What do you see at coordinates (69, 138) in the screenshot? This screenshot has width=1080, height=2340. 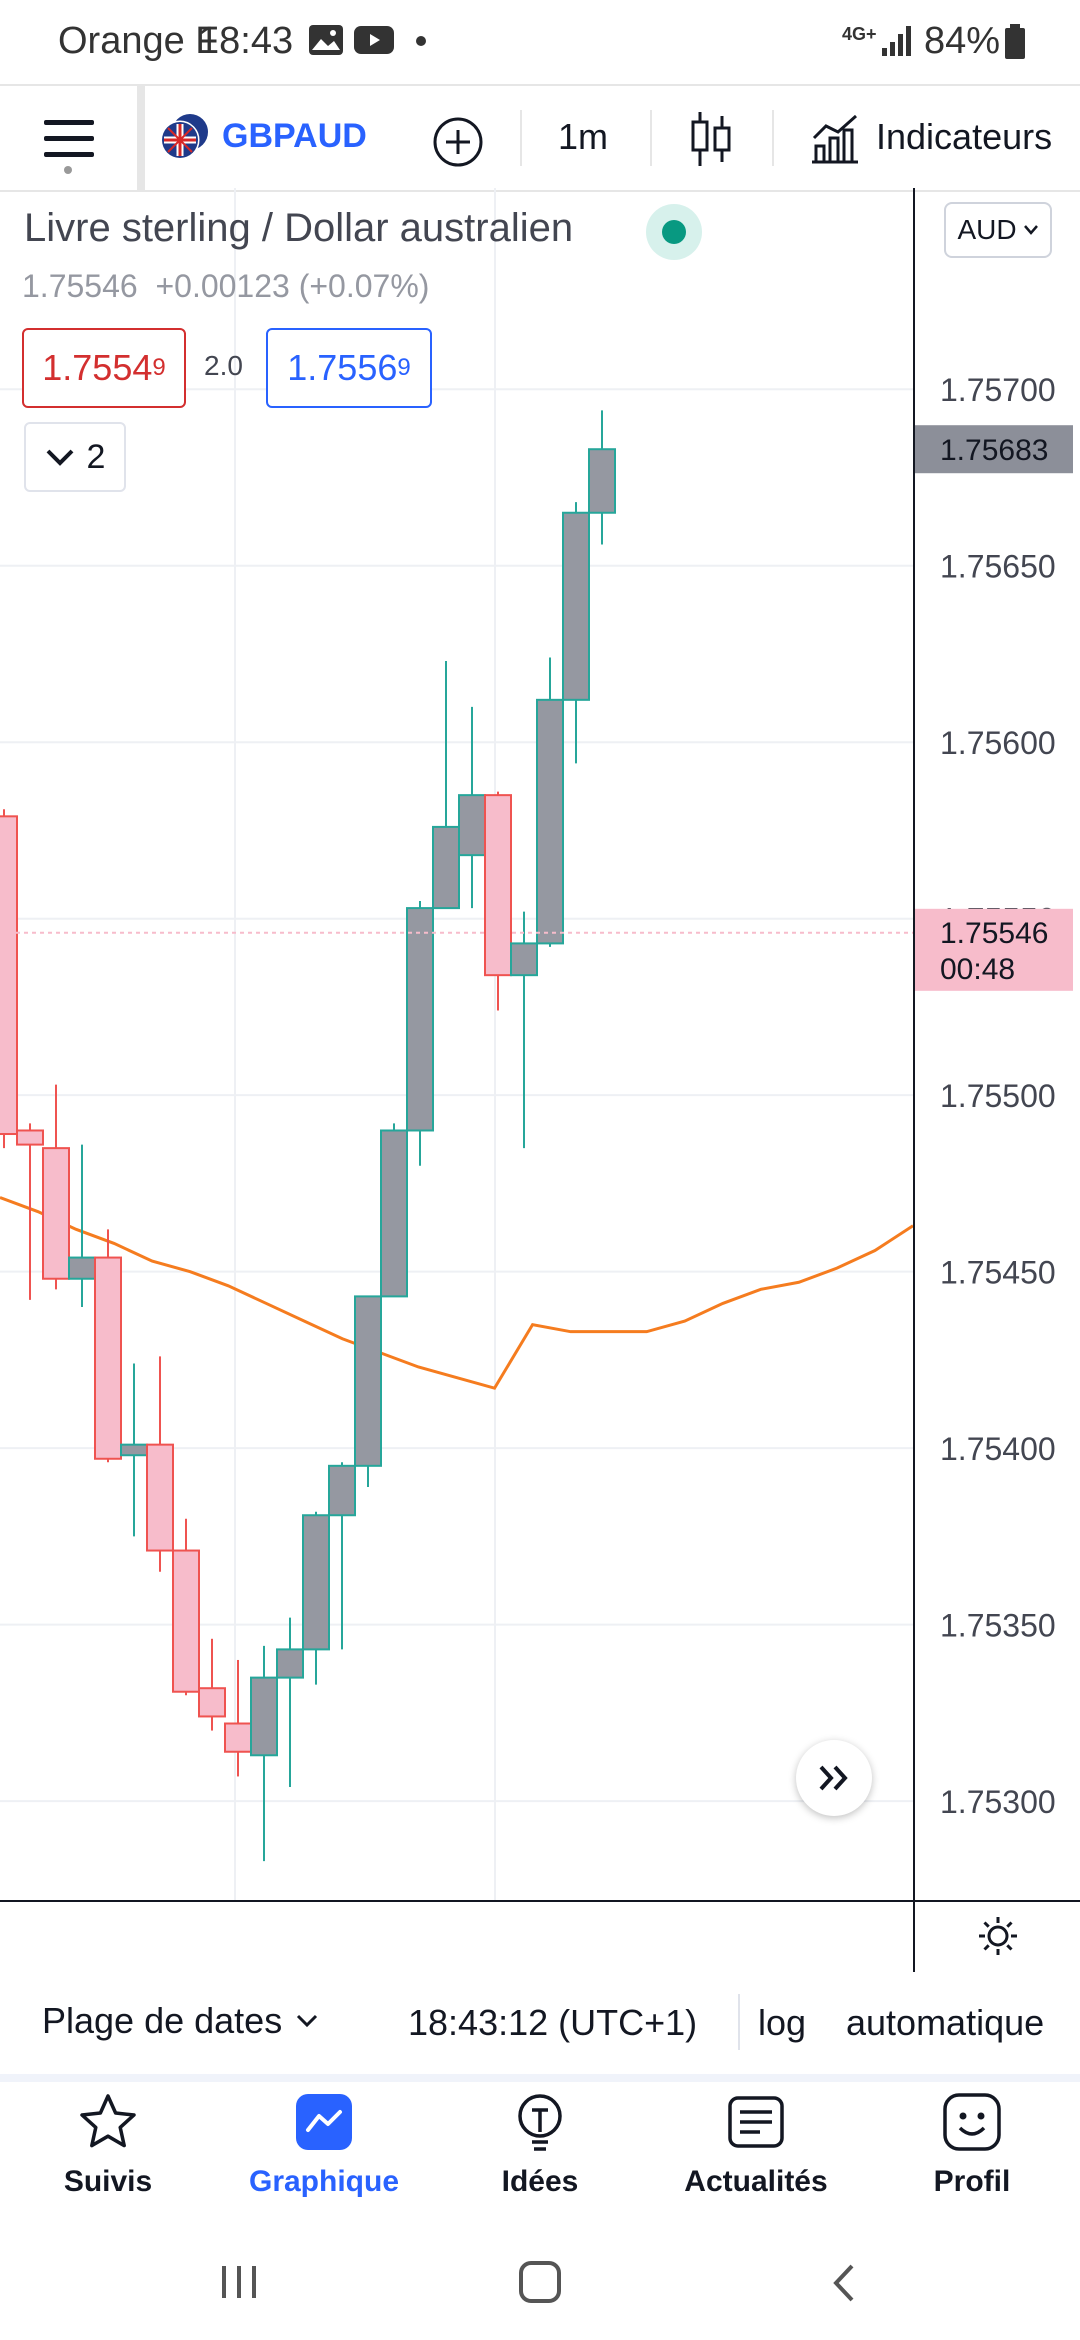 I see `menu-icon` at bounding box center [69, 138].